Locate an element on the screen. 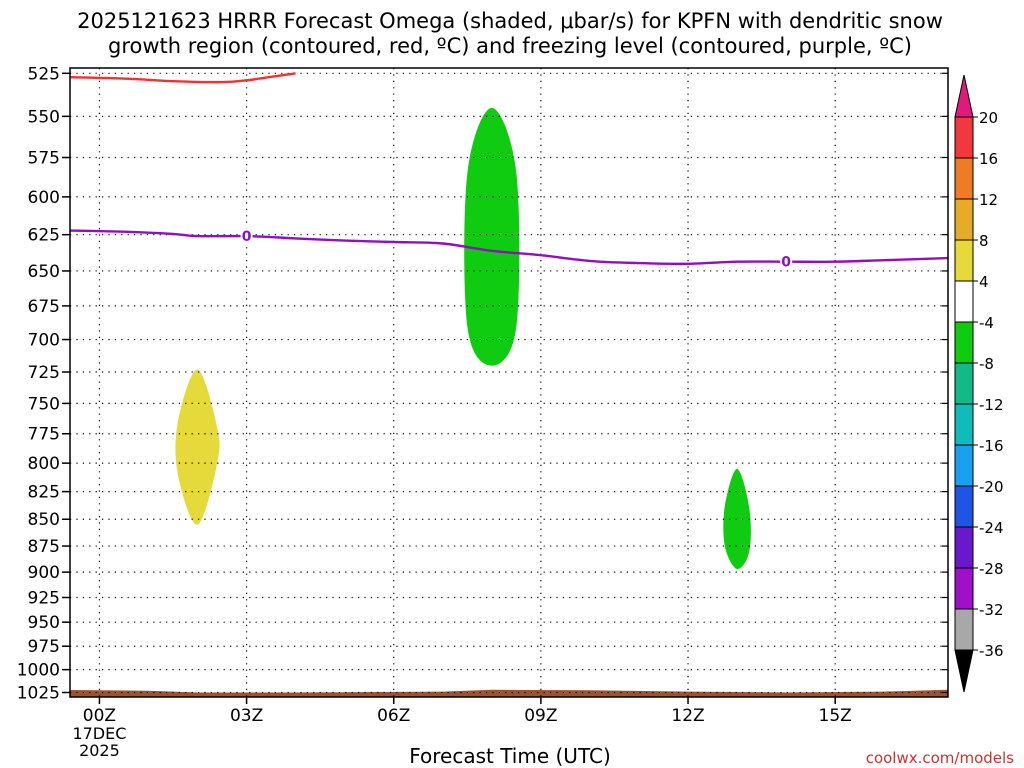  credit-link: coolwx.com/models is located at coordinates (940, 758).